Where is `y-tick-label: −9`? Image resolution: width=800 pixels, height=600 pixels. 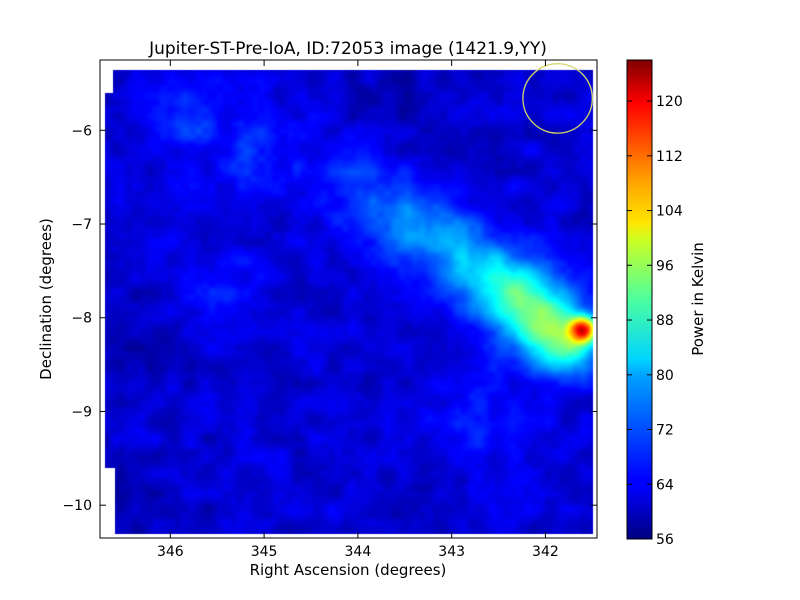
y-tick-label: −9 is located at coordinates (81, 412).